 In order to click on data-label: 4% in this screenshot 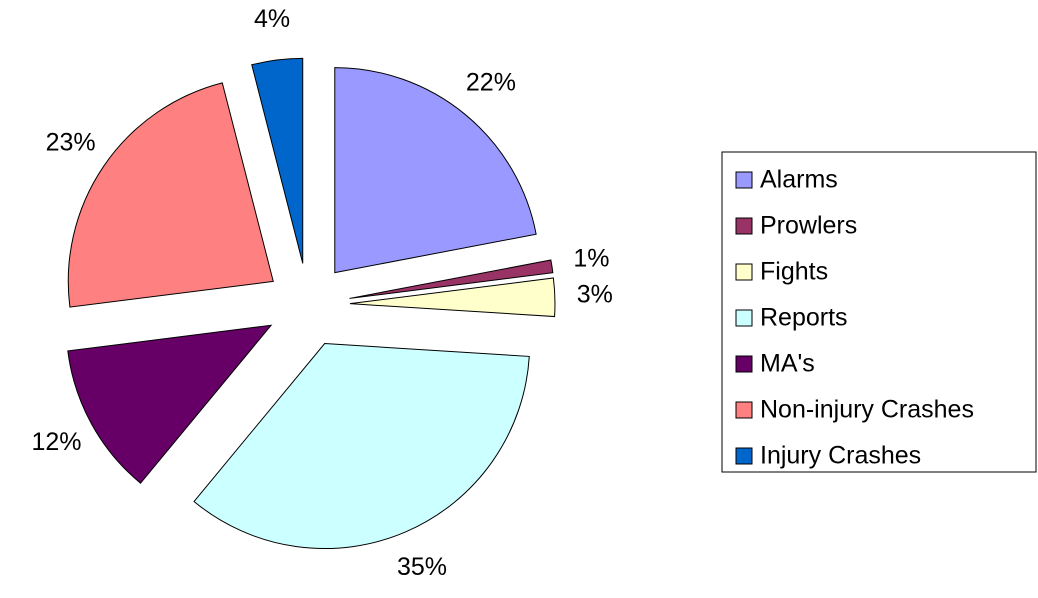, I will do `click(272, 19)`.